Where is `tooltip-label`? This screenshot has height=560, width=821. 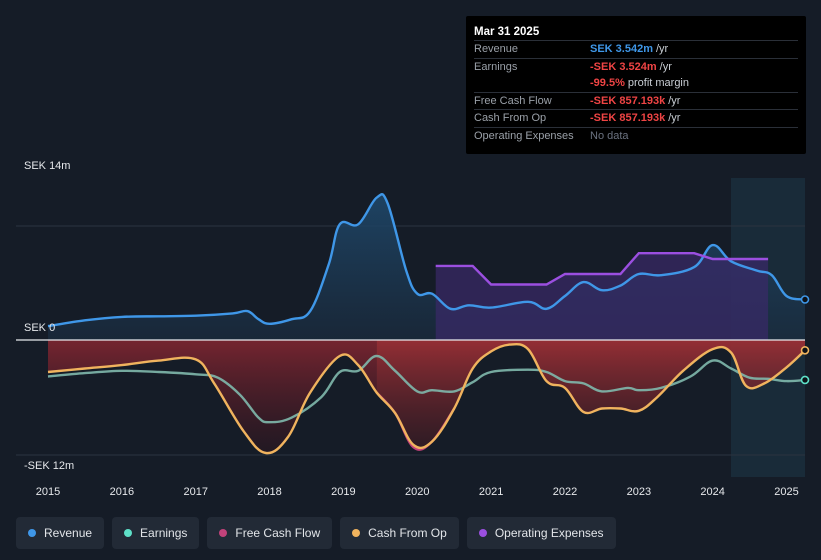 tooltip-label is located at coordinates (532, 83).